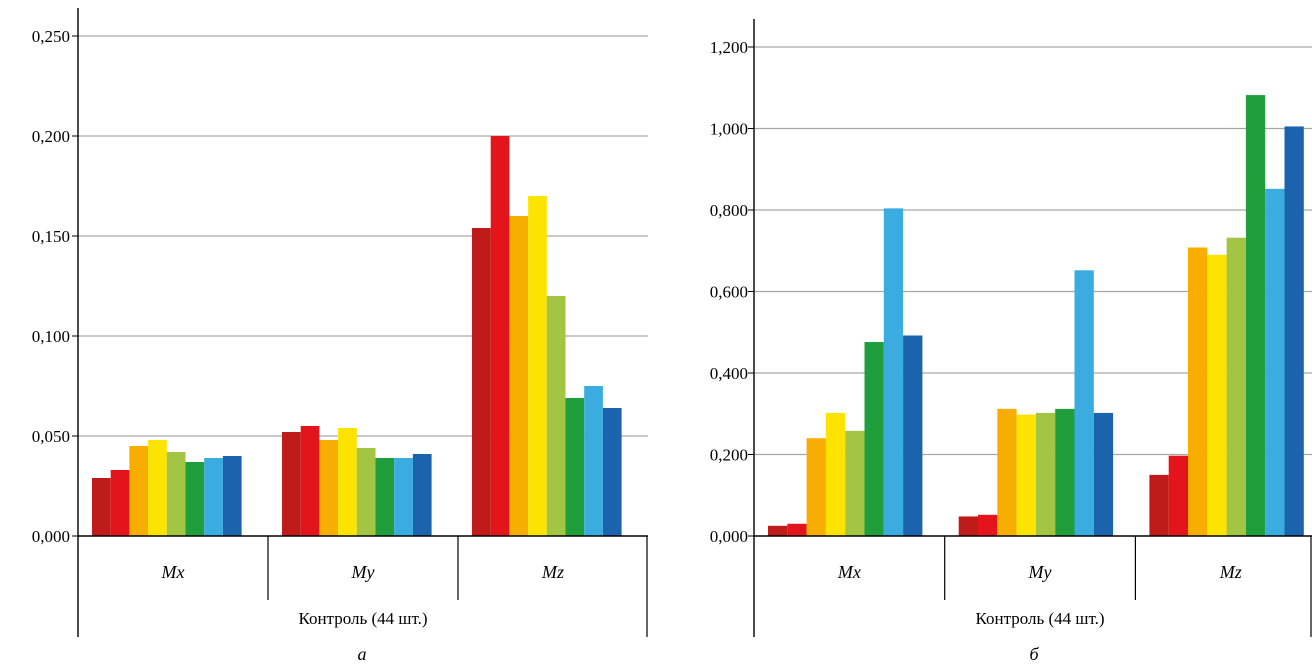 The image size is (1312, 670). What do you see at coordinates (729, 47) in the screenshot?
I see `y-tick-label: 1,200` at bounding box center [729, 47].